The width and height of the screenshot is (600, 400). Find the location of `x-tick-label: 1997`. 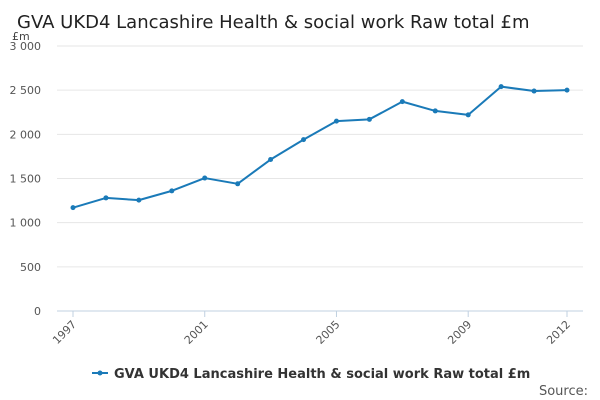

x-tick-label: 1997 is located at coordinates (64, 332).